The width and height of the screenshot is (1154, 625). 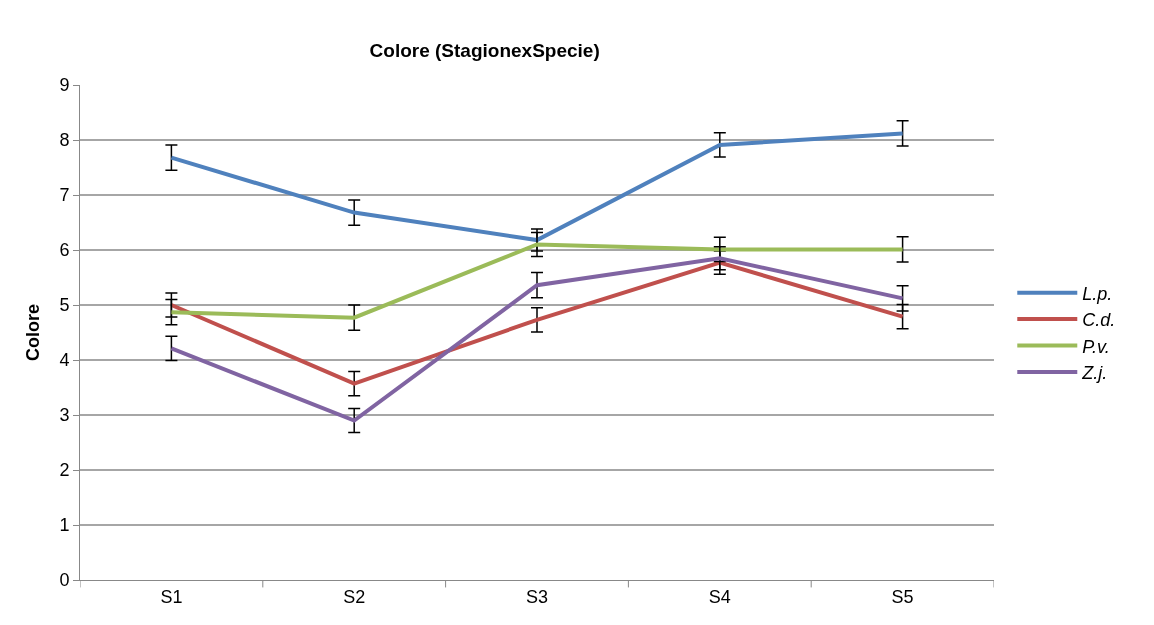 What do you see at coordinates (64, 250) in the screenshot?
I see `y-tick-label: 6` at bounding box center [64, 250].